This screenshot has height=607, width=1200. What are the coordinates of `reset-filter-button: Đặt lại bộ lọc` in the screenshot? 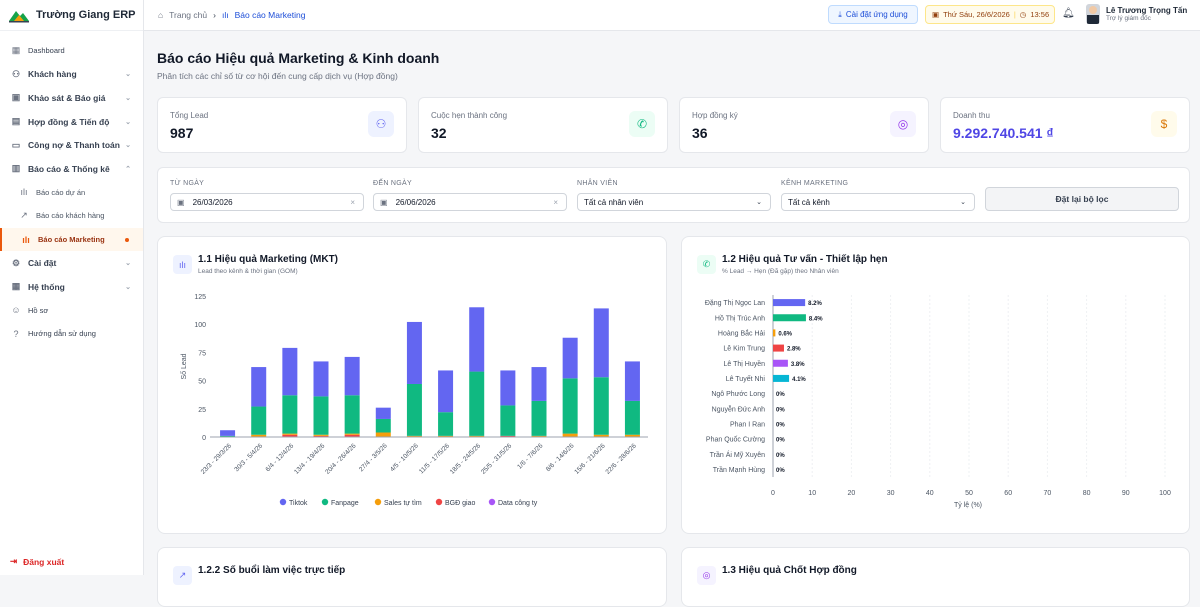 It's located at (1082, 199).